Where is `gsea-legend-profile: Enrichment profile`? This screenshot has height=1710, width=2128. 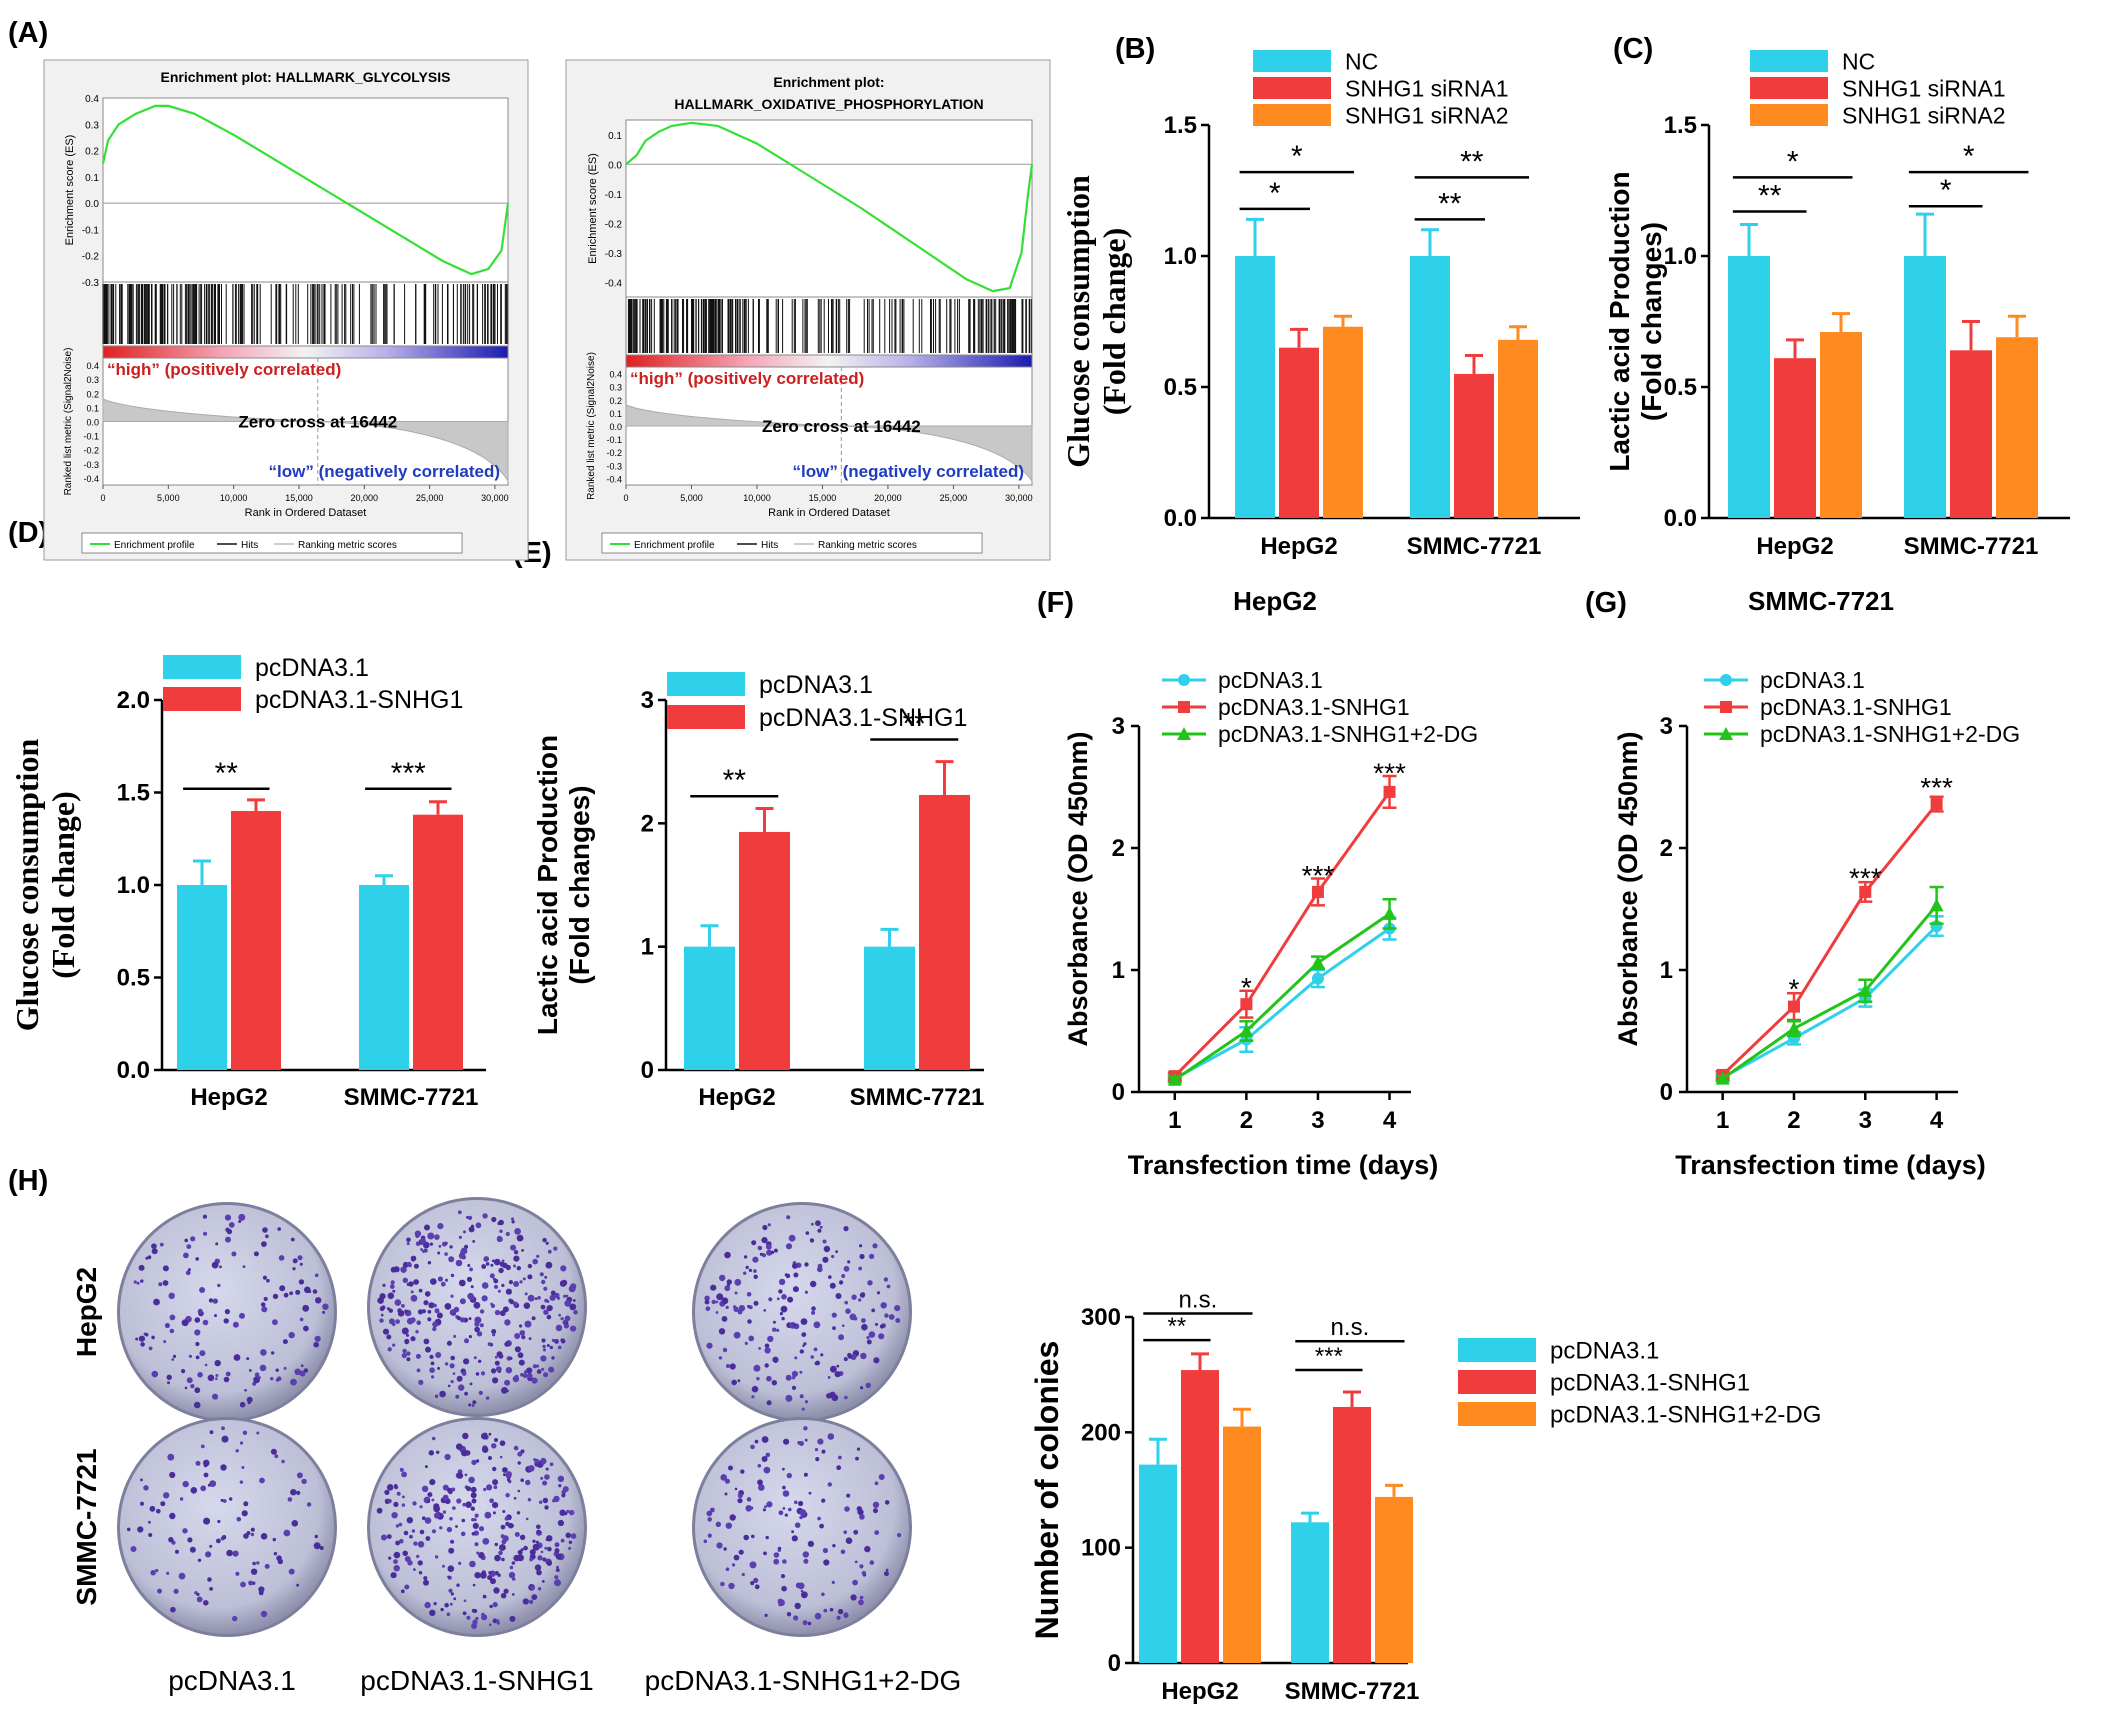
gsea-legend-profile: Enrichment profile is located at coordinates (154, 545).